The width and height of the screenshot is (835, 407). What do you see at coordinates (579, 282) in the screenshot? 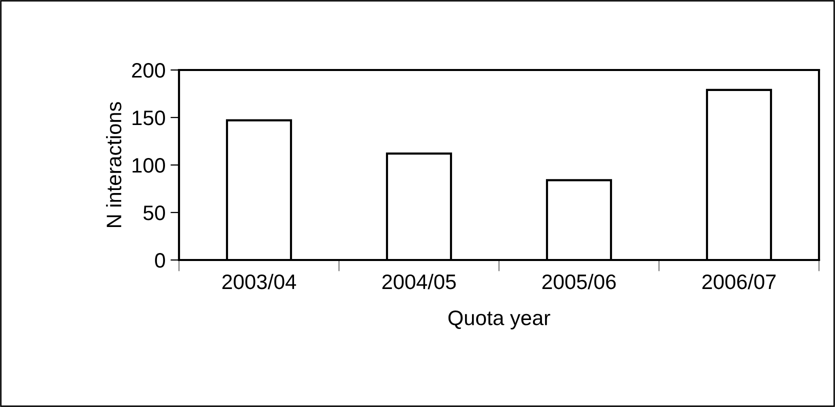
I see `x-tick-label: 2005/06` at bounding box center [579, 282].